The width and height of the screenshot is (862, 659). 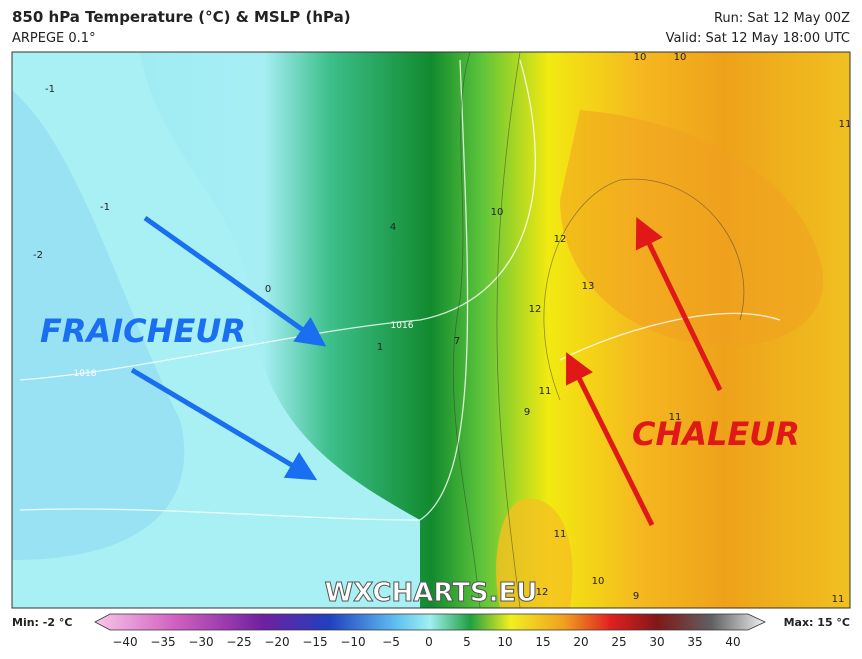 What do you see at coordinates (580, 642) in the screenshot?
I see `colorbar-tick-label: 20` at bounding box center [580, 642].